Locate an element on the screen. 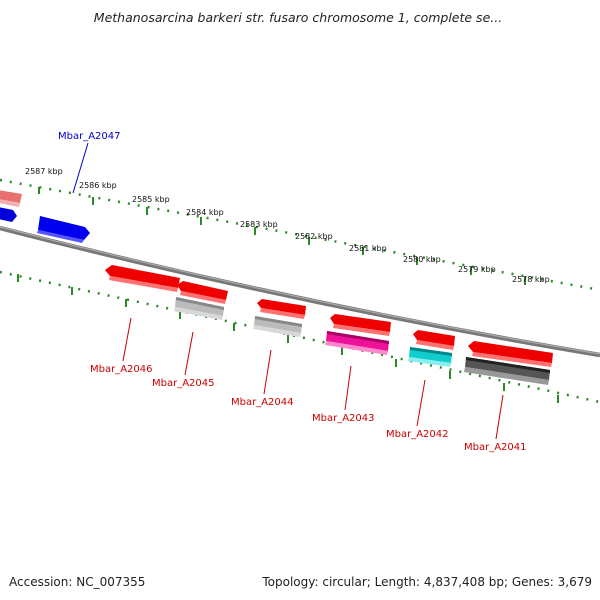  gene-label-mbar-a2045: Mbar_A2045 is located at coordinates (183, 383).